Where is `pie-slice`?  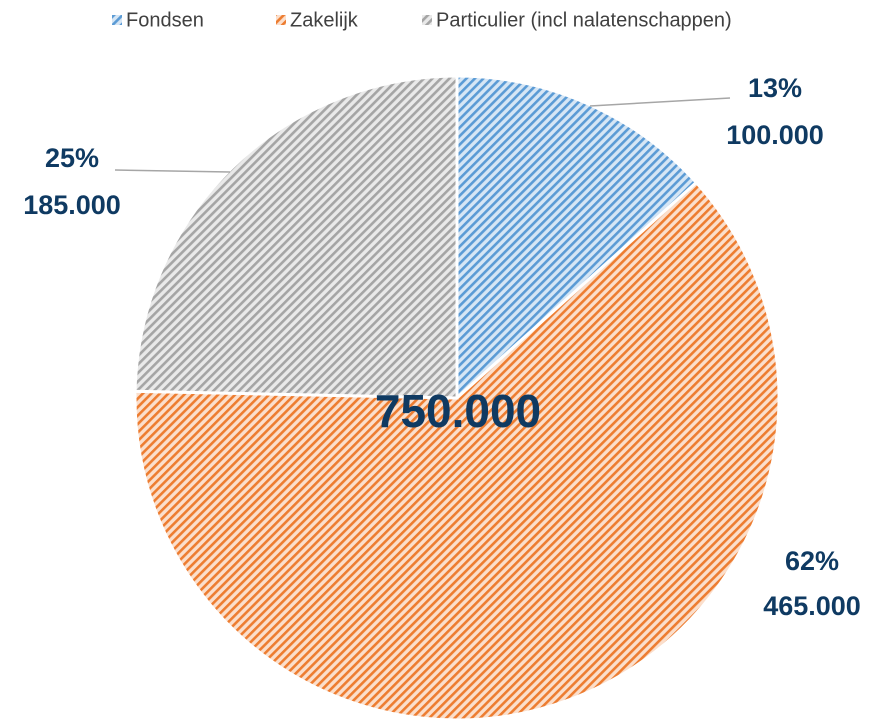
pie-slice is located at coordinates (577, 238).